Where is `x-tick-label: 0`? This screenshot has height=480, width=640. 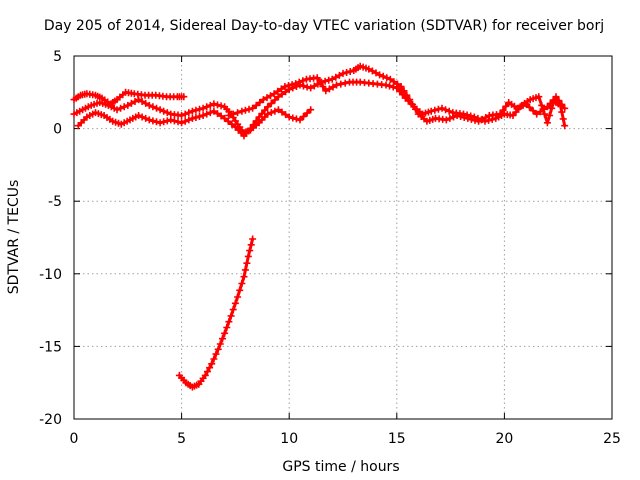
x-tick-label: 0 is located at coordinates (74, 439).